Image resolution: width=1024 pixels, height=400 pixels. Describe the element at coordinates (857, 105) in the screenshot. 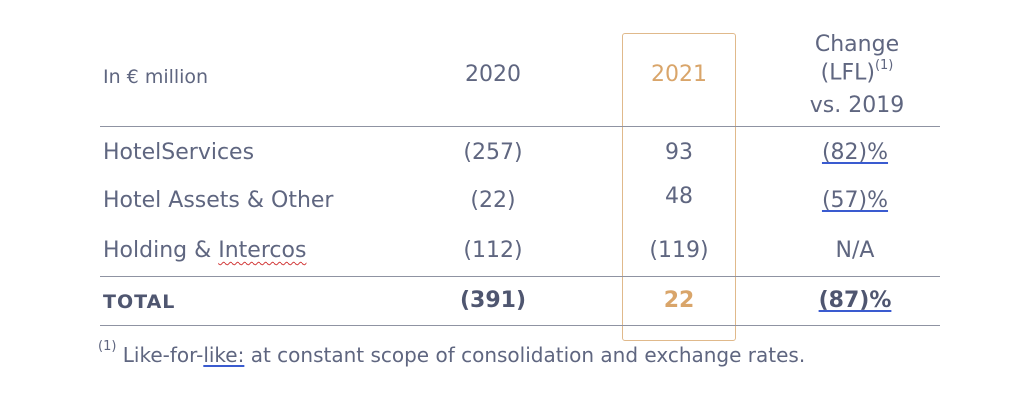

I see `column-header-change-line3: vs. 2019` at that location.